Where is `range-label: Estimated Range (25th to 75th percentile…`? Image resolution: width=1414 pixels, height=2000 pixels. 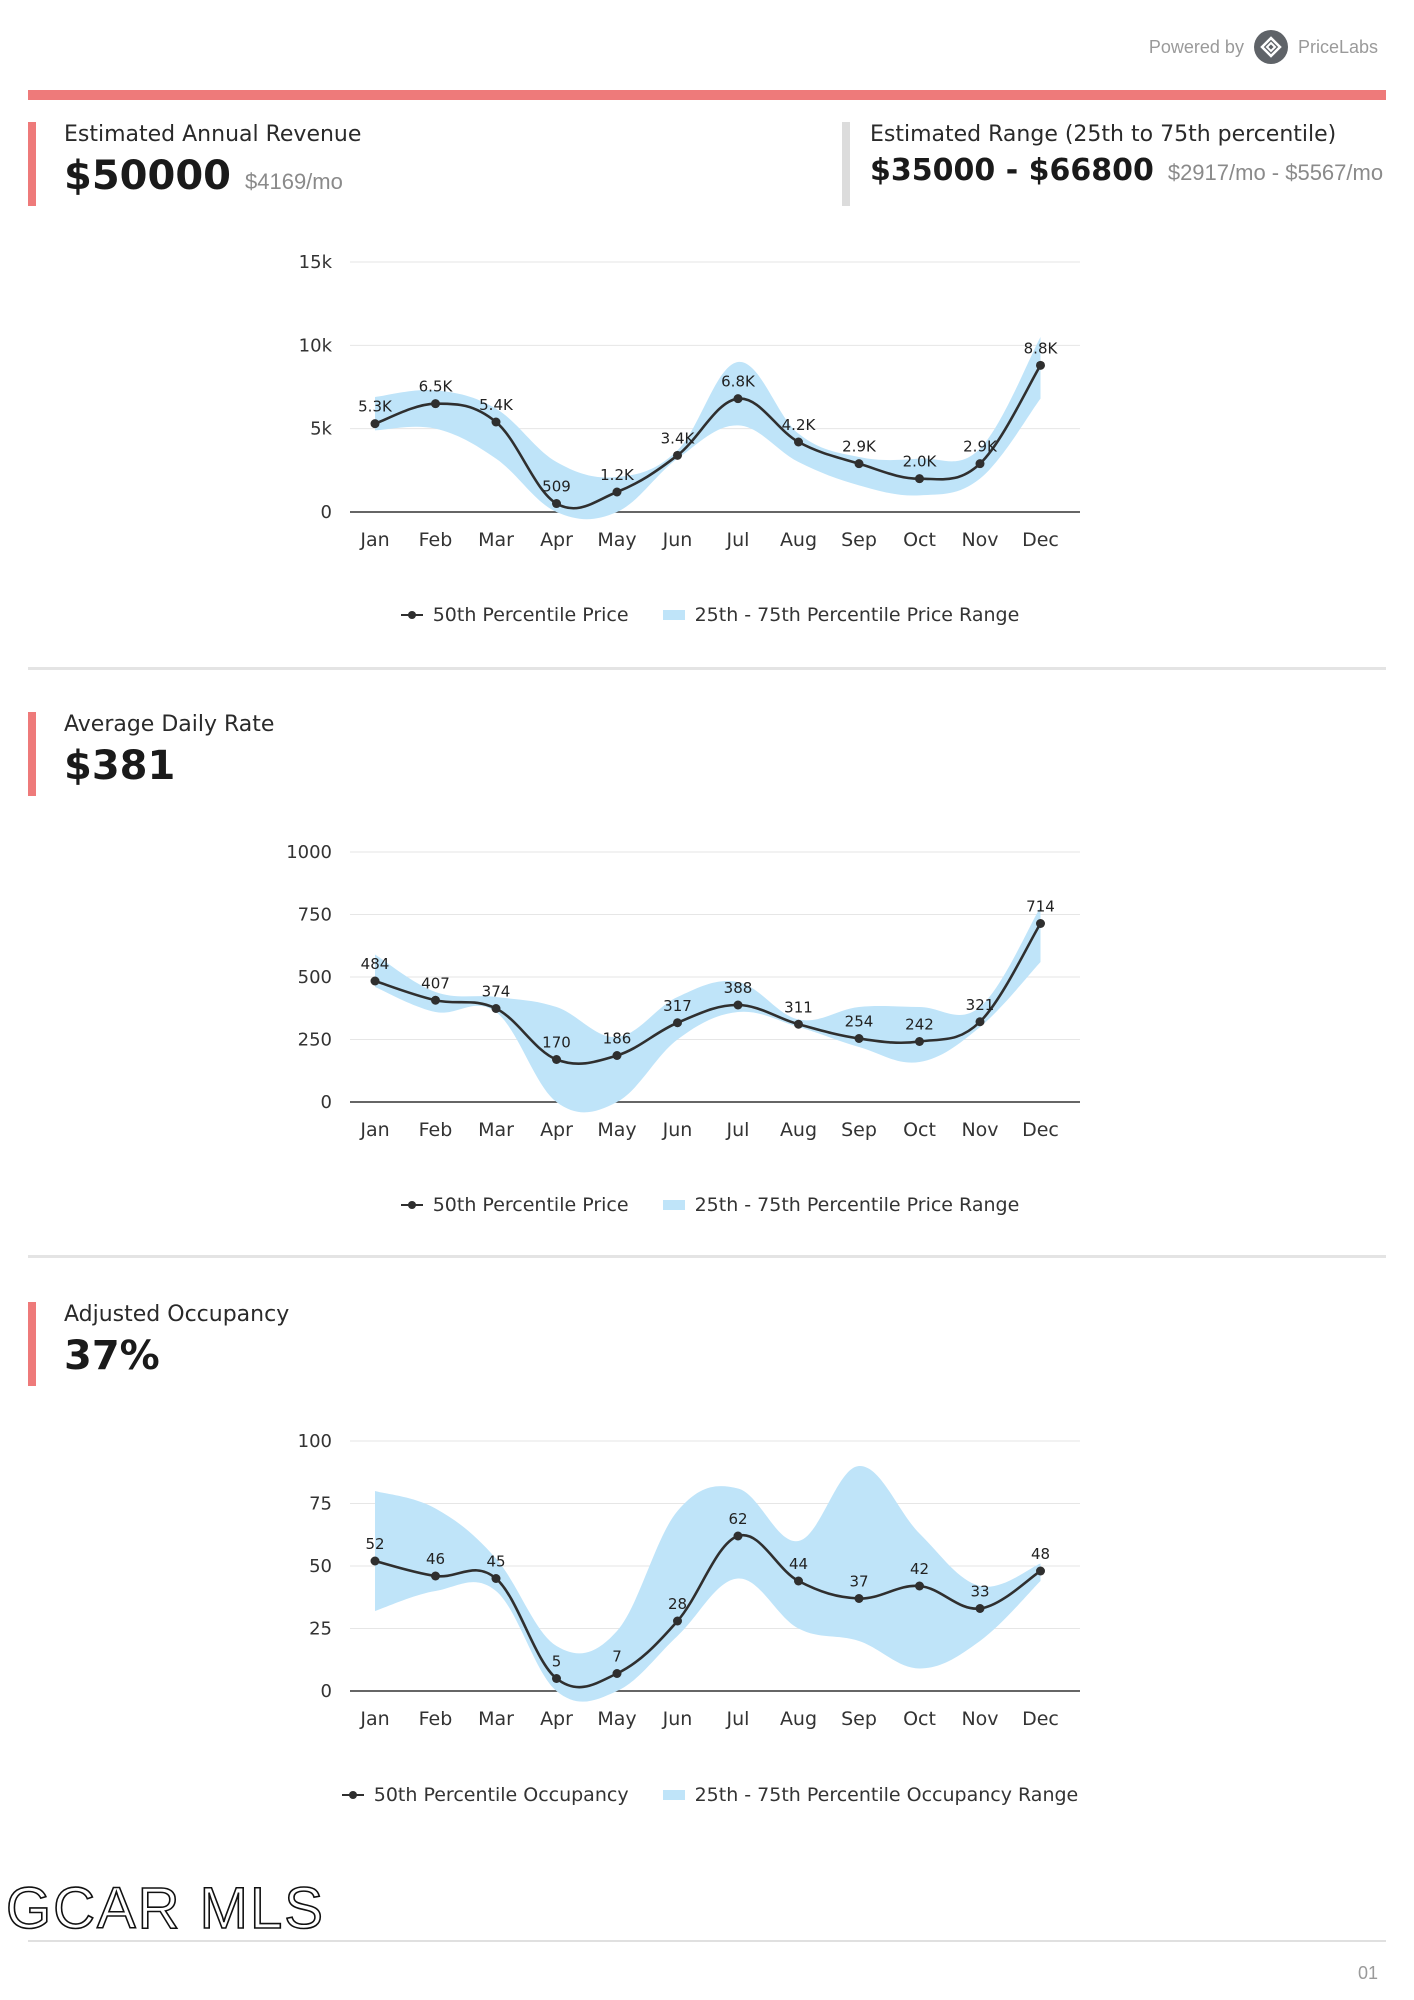 range-label: Estimated Range (25th to 75th percentile… is located at coordinates (1103, 134).